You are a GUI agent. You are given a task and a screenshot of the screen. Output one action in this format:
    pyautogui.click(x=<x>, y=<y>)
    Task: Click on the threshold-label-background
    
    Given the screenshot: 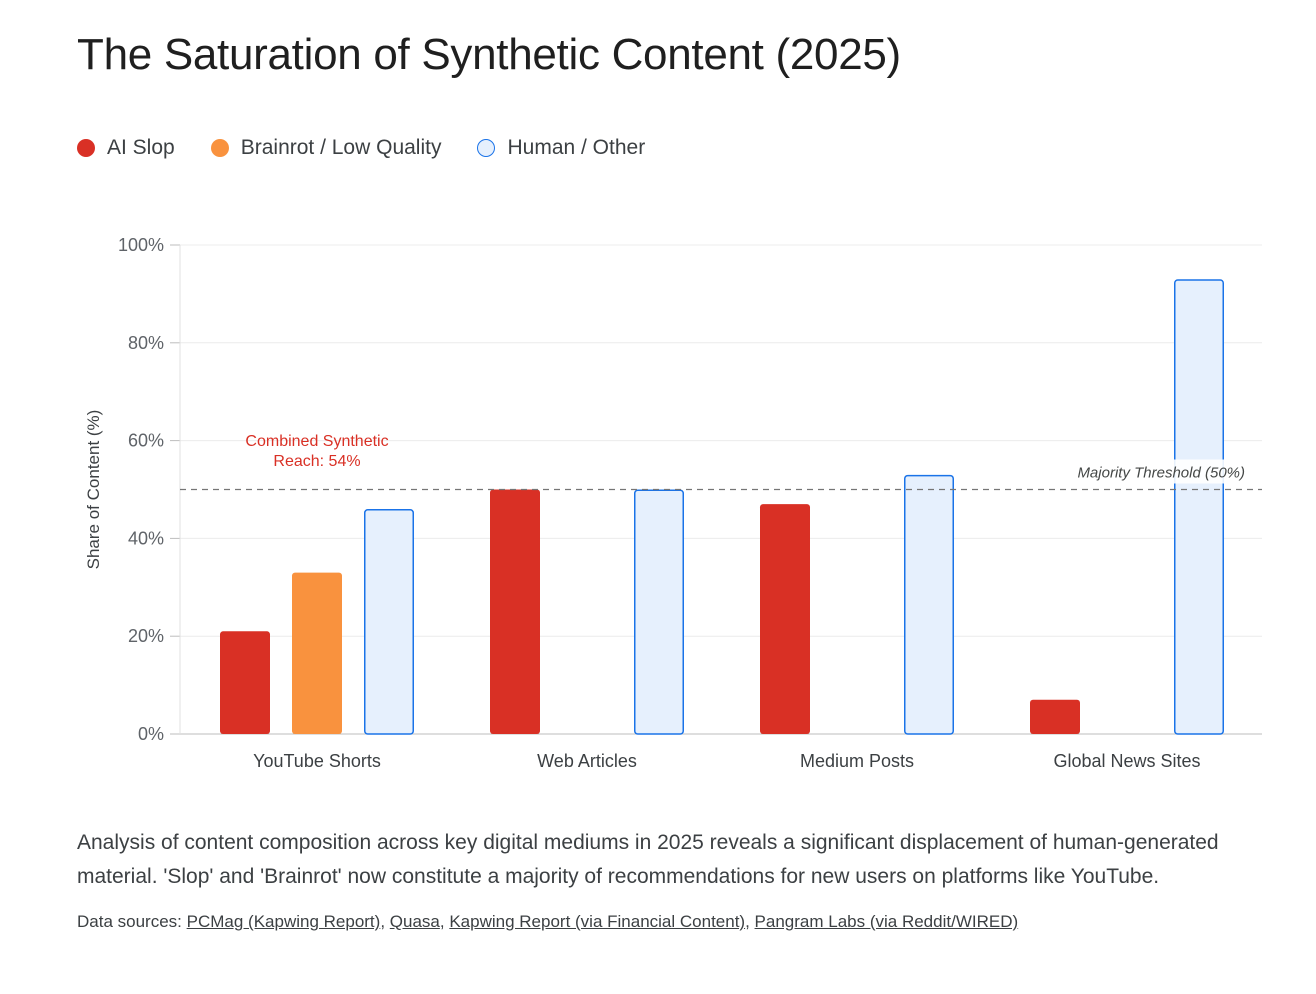 What is the action you would take?
    pyautogui.click(x=1159, y=471)
    